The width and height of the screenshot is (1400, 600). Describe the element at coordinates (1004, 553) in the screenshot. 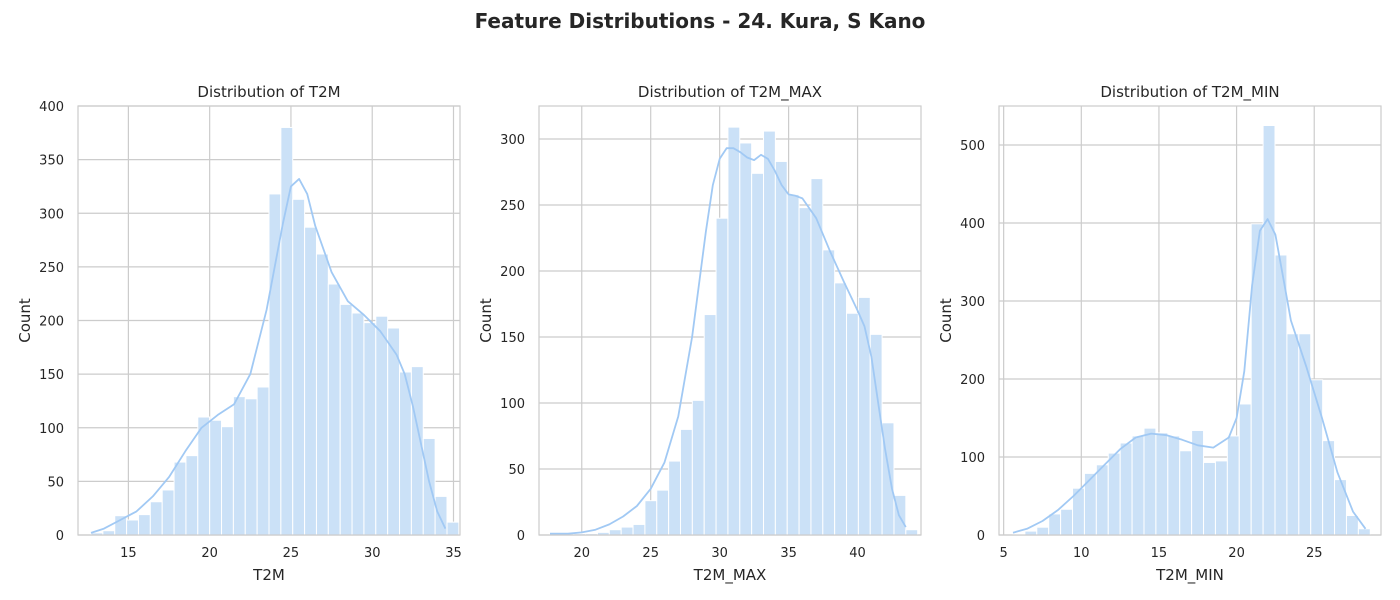

I see `x-tick-label: 5` at that location.